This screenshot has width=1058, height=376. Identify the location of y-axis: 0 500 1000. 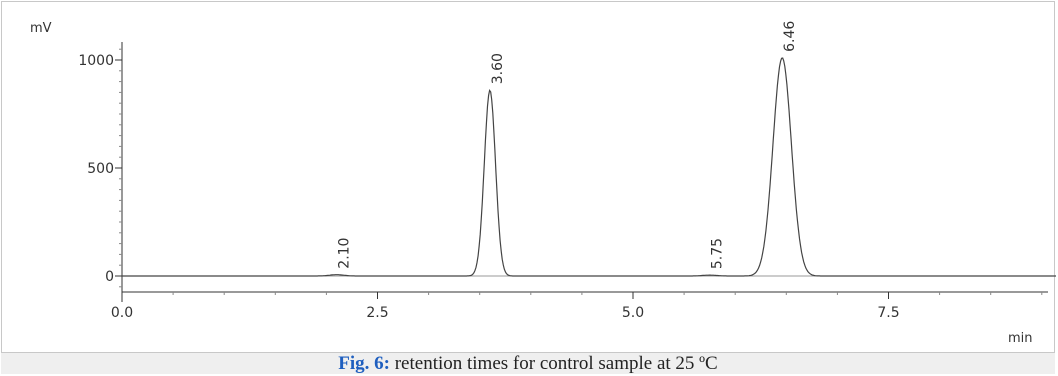
(100, 172).